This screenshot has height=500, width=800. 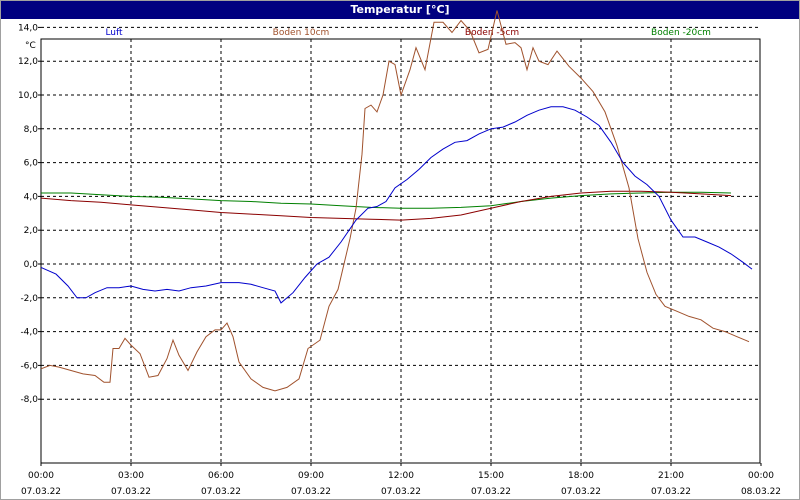 What do you see at coordinates (221, 476) in the screenshot?
I see `x-tick-time: 06:00` at bounding box center [221, 476].